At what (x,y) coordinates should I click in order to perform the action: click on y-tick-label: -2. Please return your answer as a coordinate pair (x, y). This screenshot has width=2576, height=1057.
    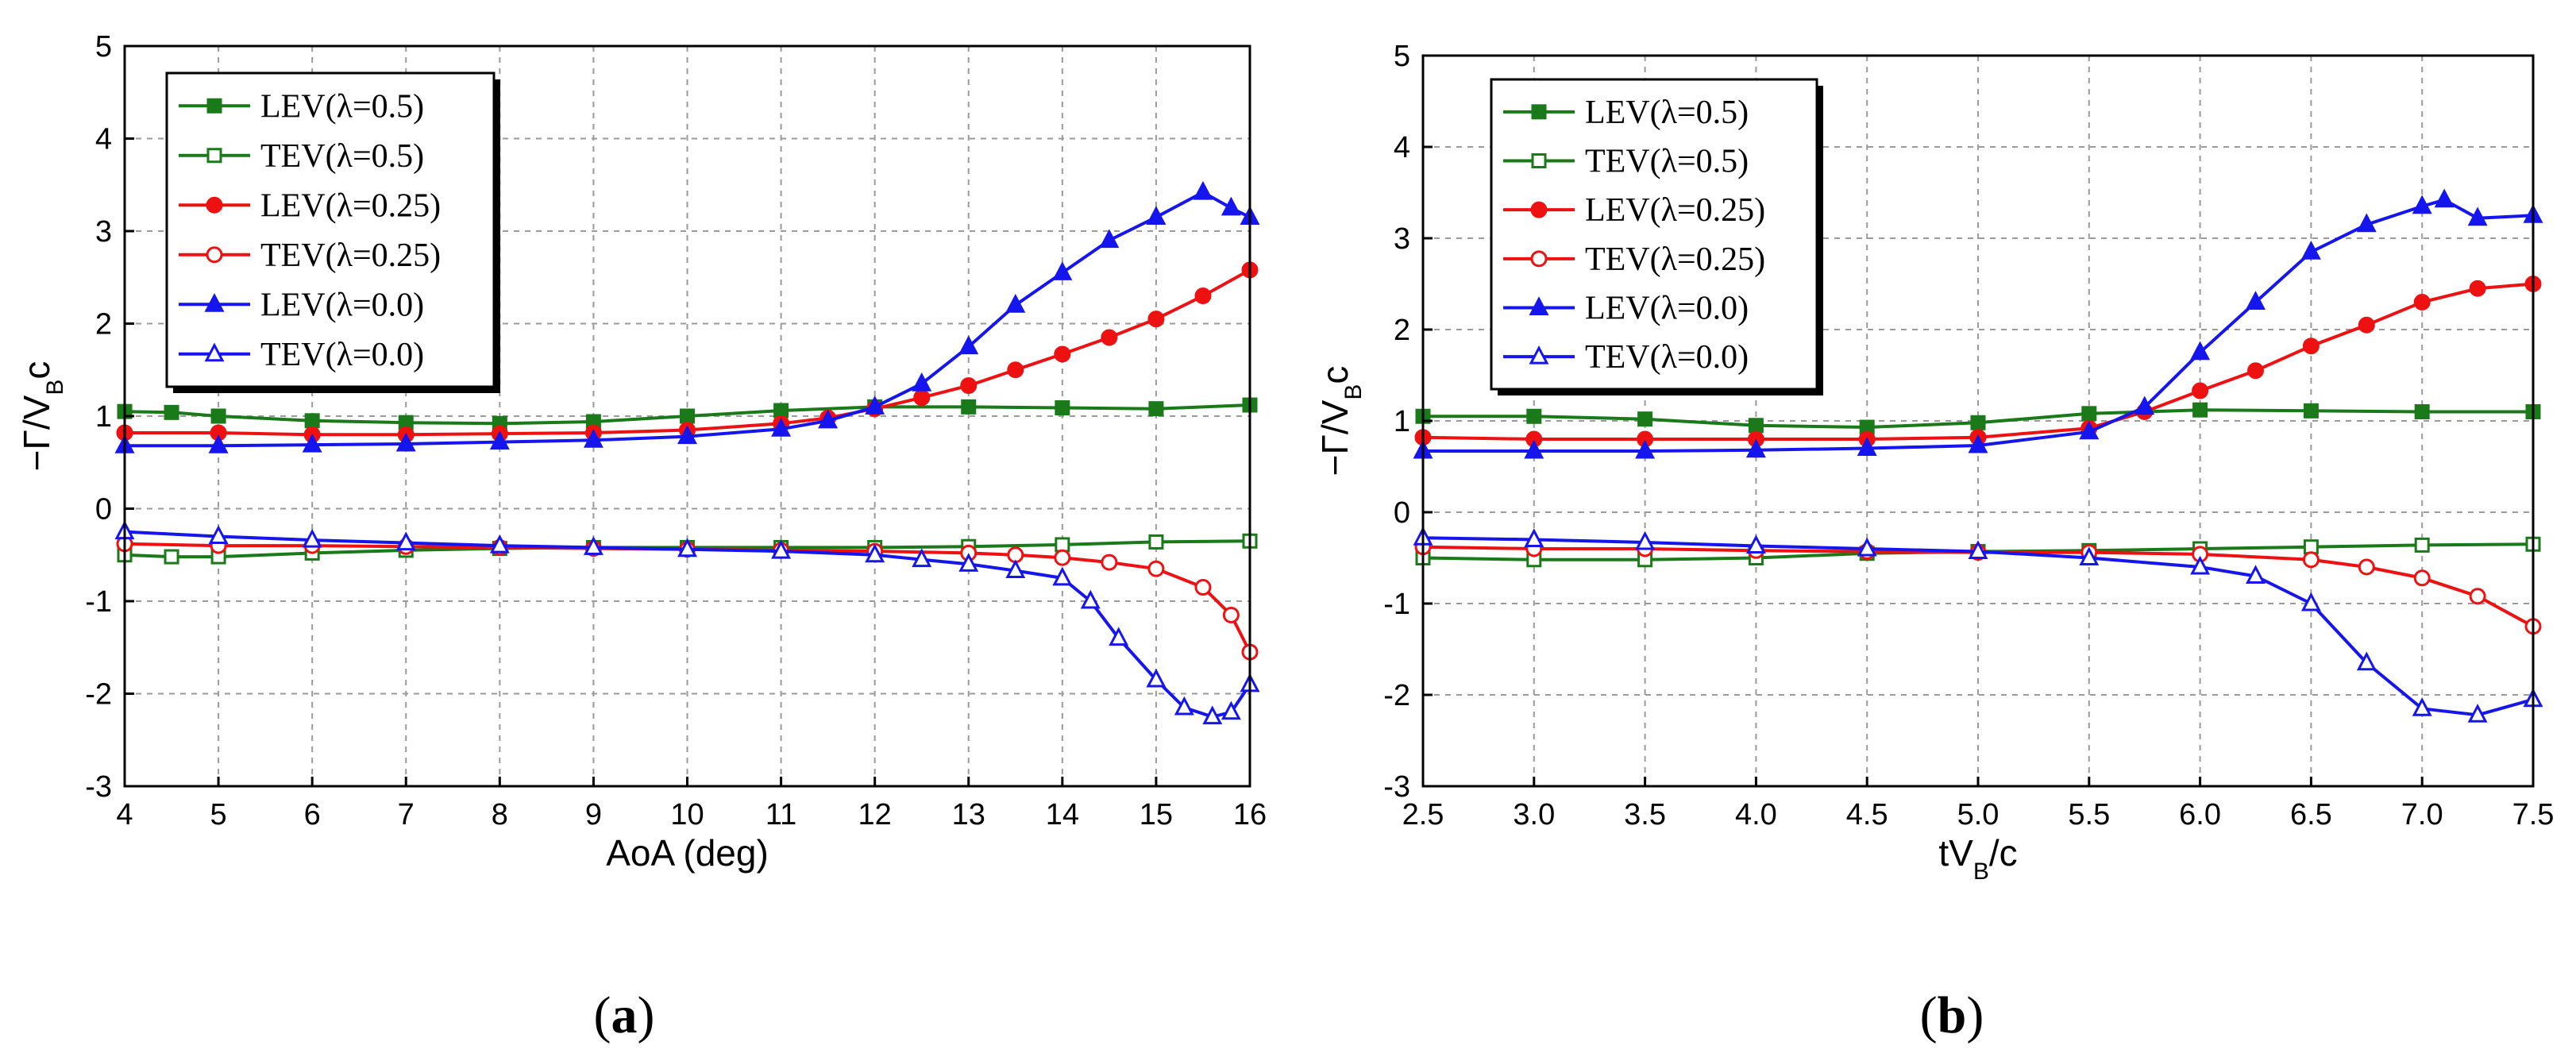
    Looking at the image, I should click on (1396, 695).